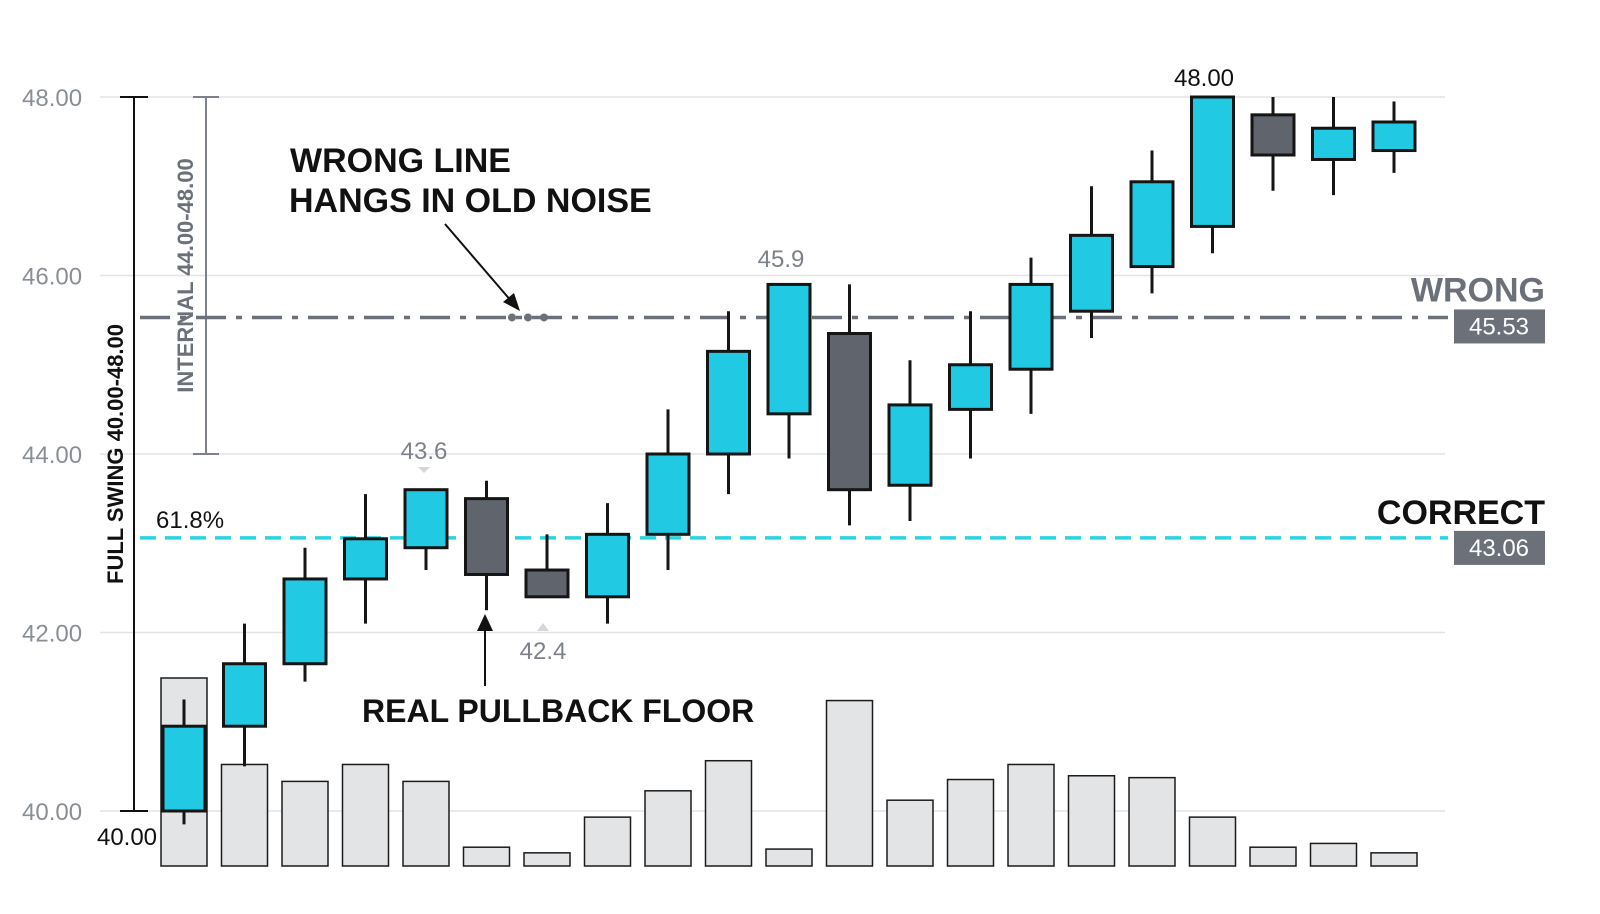 The width and height of the screenshot is (1600, 914). Describe the element at coordinates (478, 263) in the screenshot. I see `wrong-line-arrow` at that location.